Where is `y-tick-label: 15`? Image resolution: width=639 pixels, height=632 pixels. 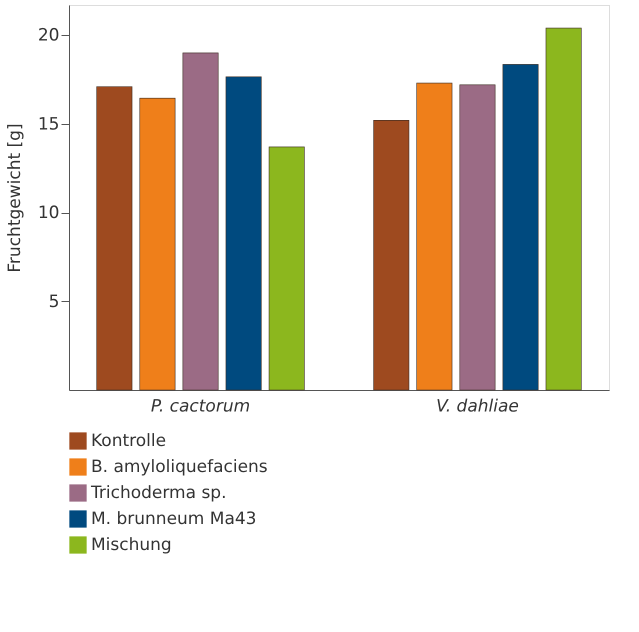 y-tick-label: 15 is located at coordinates (49, 124).